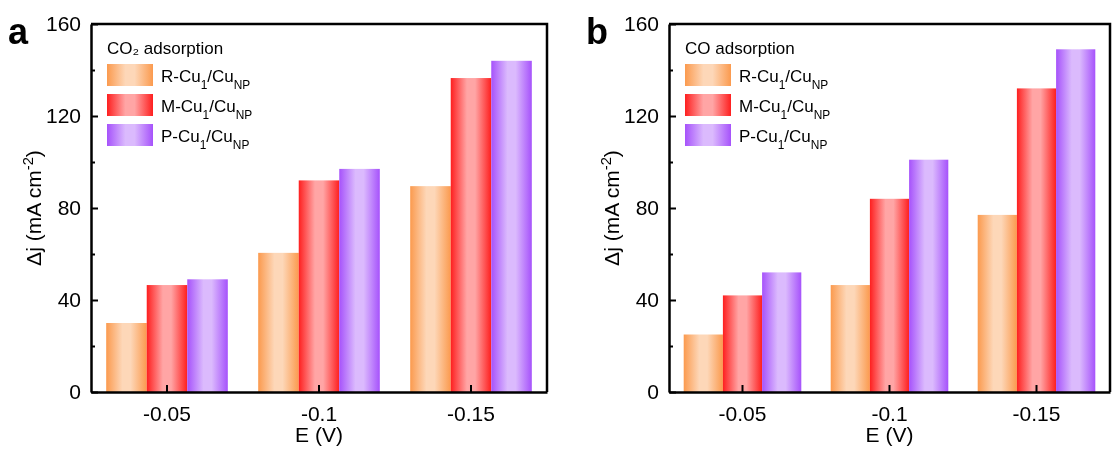 The width and height of the screenshot is (1116, 450). What do you see at coordinates (165, 48) in the screenshot?
I see `legend-title: CO₂ adsorption` at bounding box center [165, 48].